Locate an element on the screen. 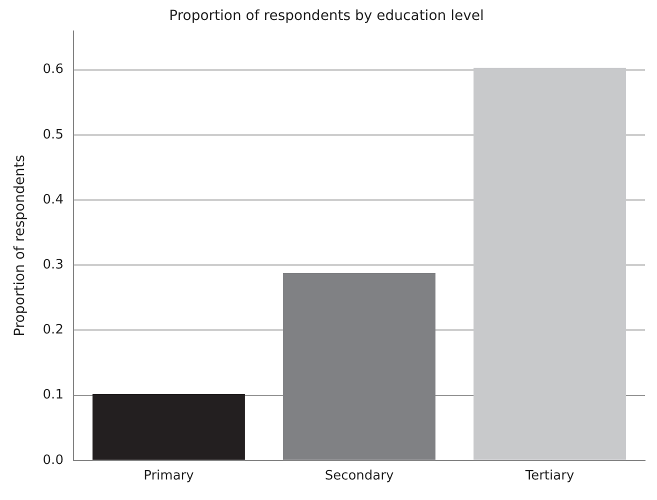 Image resolution: width=657 pixels, height=500 pixels. y-tick-label: 0.2 is located at coordinates (53, 330).